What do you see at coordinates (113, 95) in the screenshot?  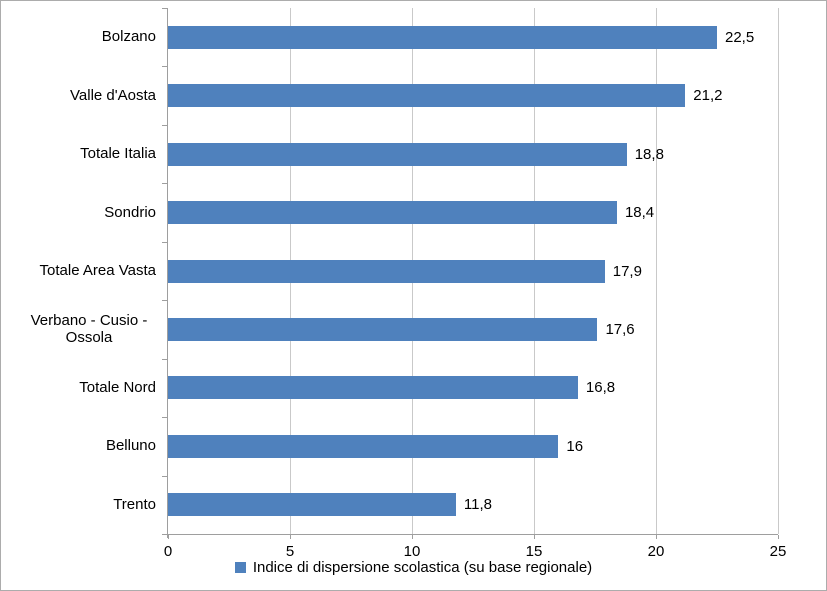 I see `category-label-text: Valle d'Aosta` at bounding box center [113, 95].